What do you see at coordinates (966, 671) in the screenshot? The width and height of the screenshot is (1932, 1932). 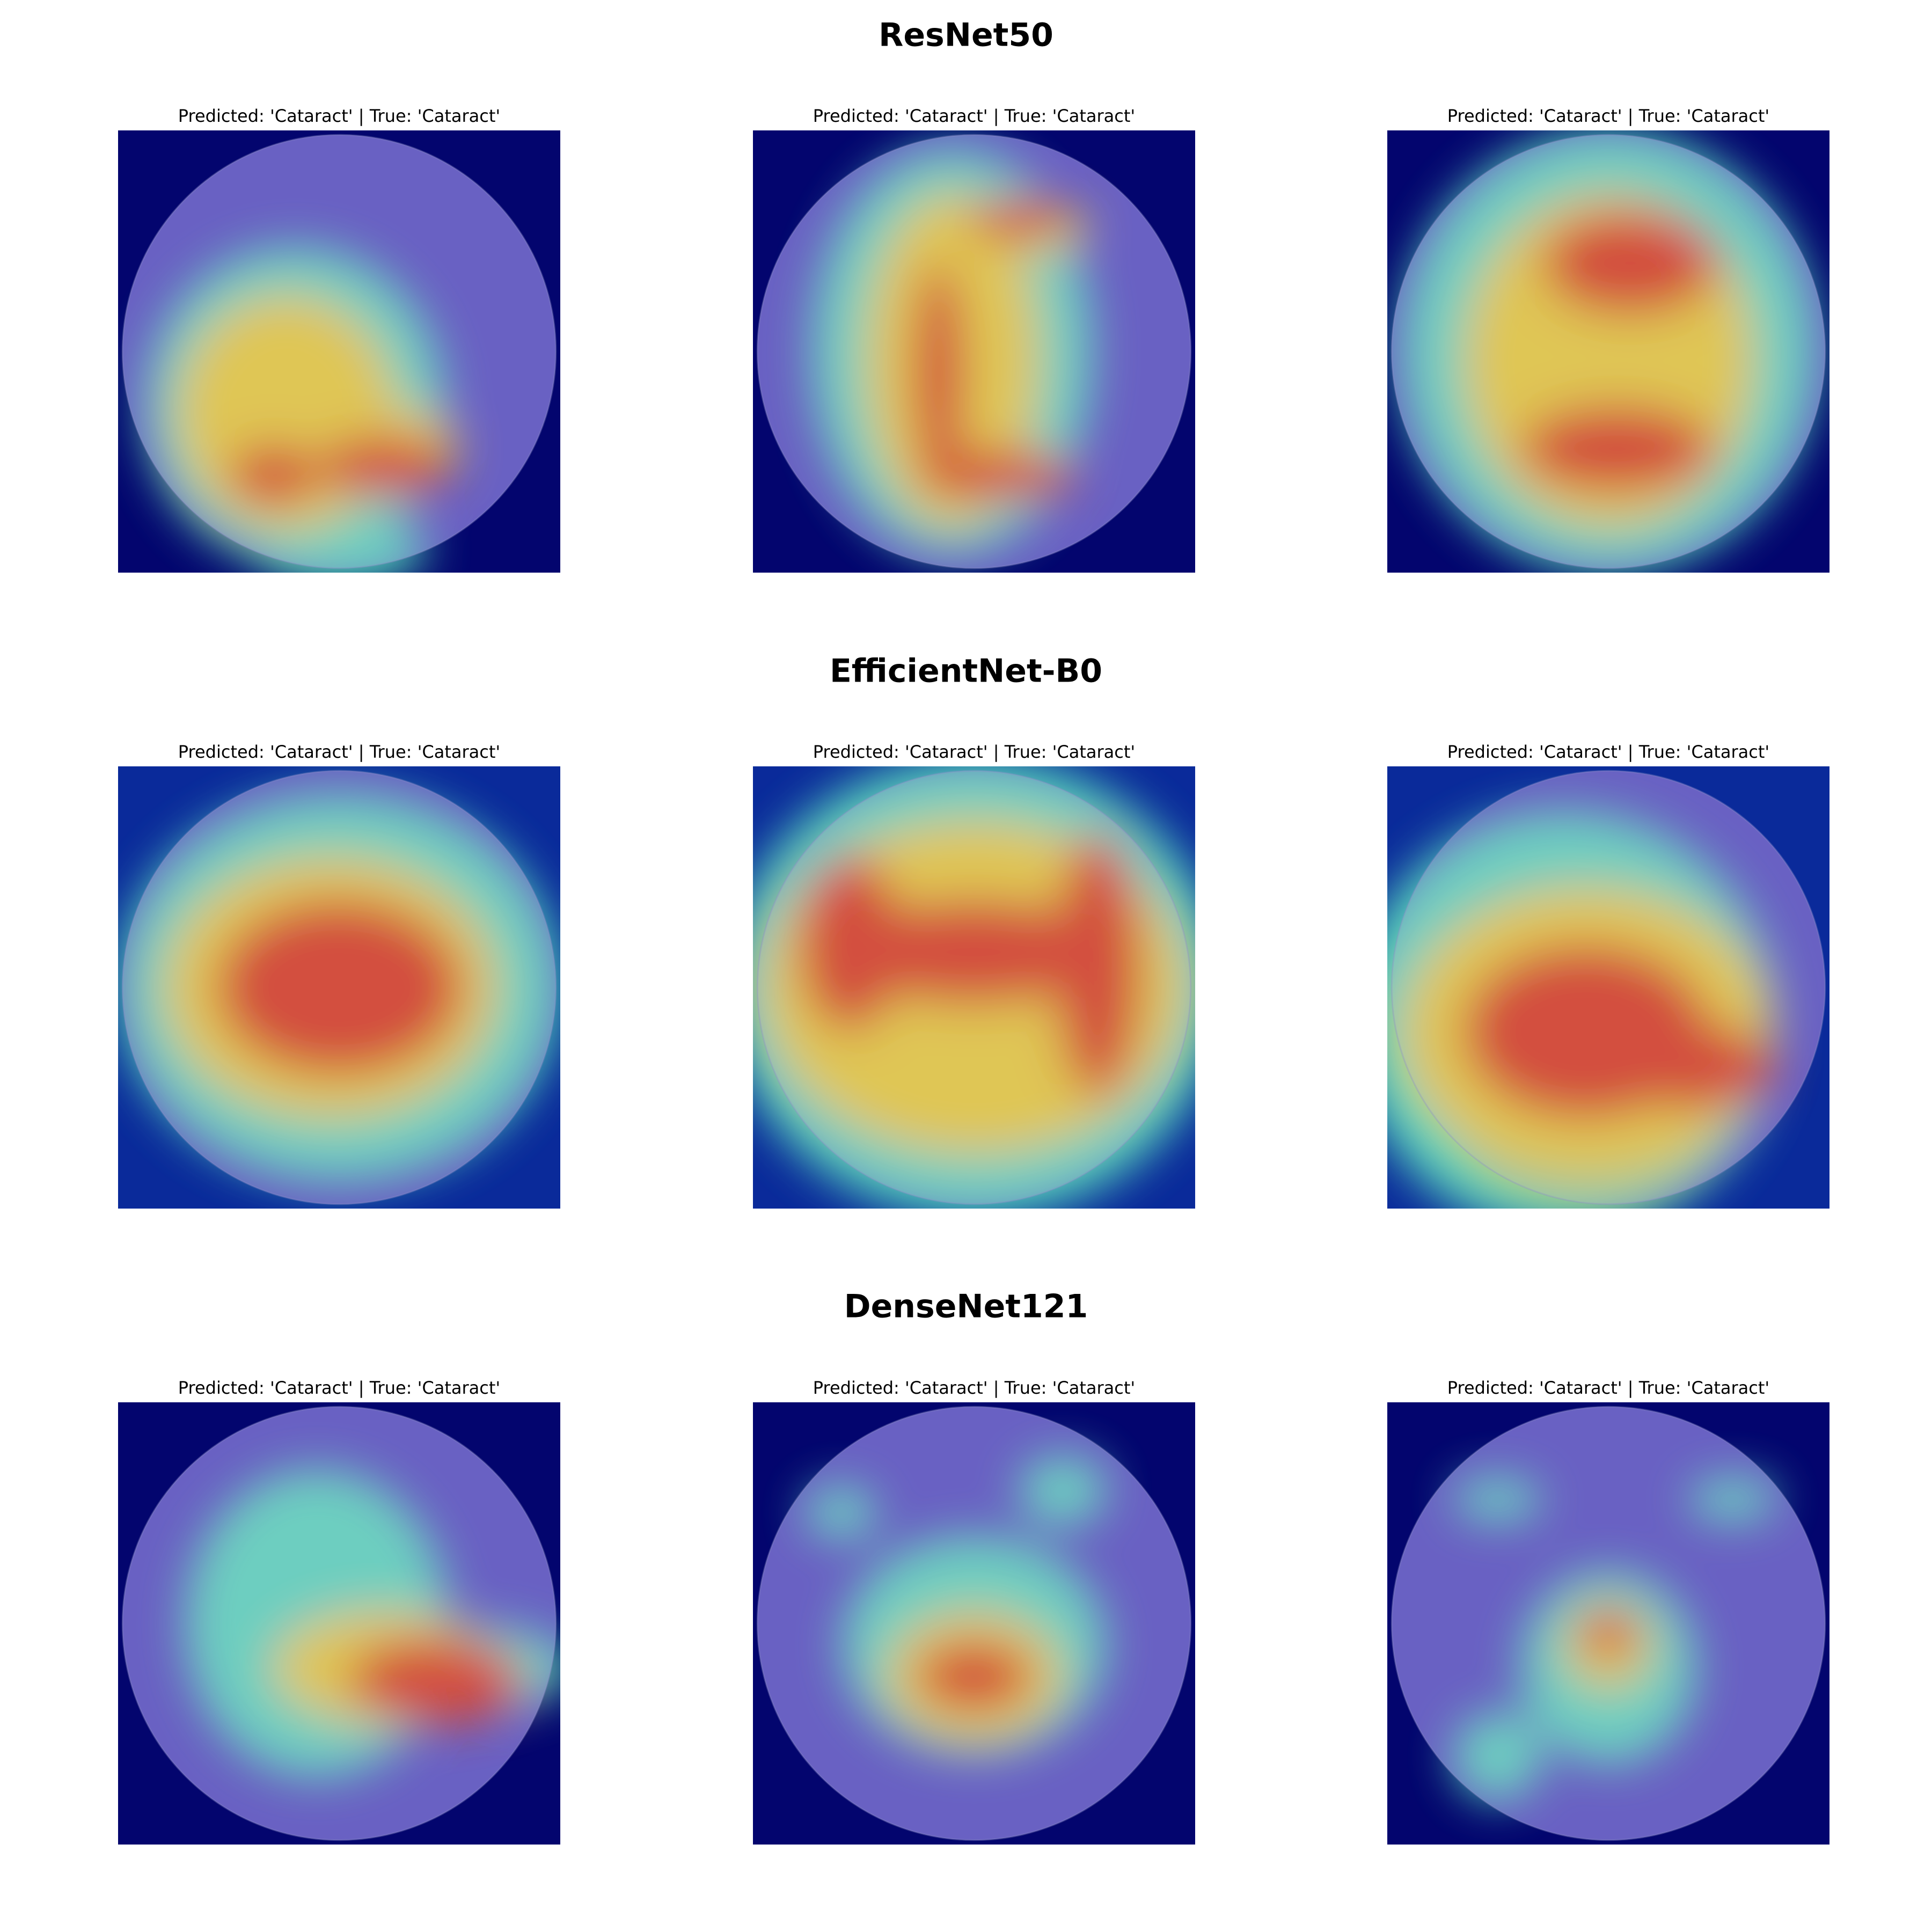 I see `row-title: EfficientNet-B0` at bounding box center [966, 671].